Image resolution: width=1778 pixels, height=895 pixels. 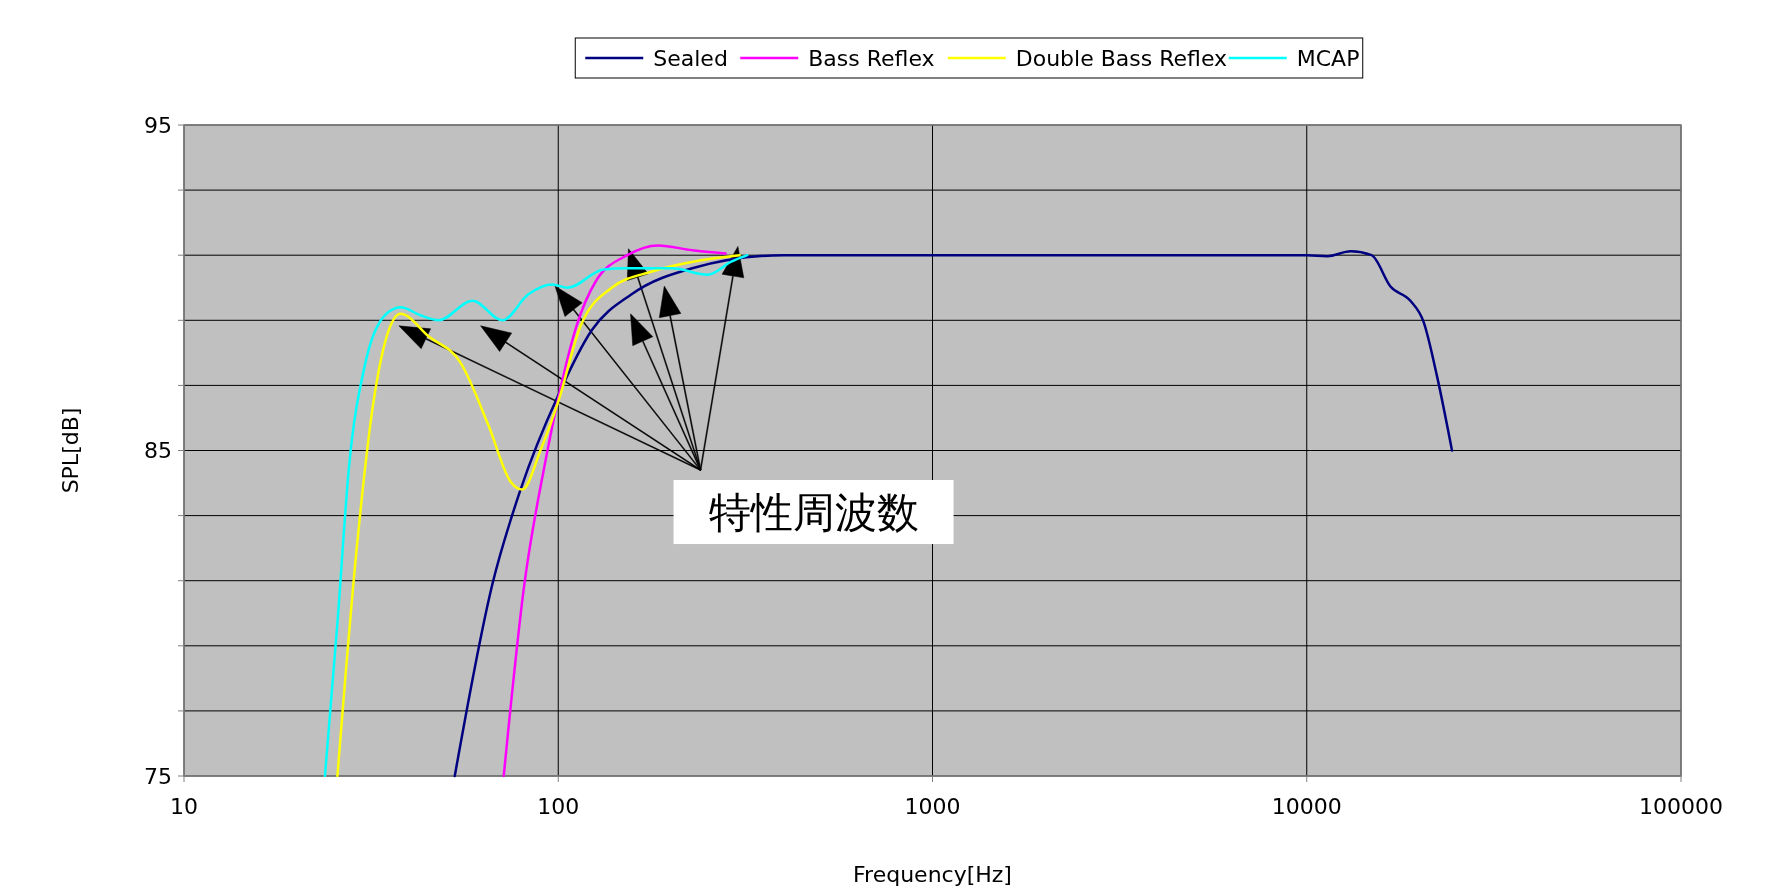 What do you see at coordinates (558, 806) in the screenshot?
I see `x-tick-label: 100` at bounding box center [558, 806].